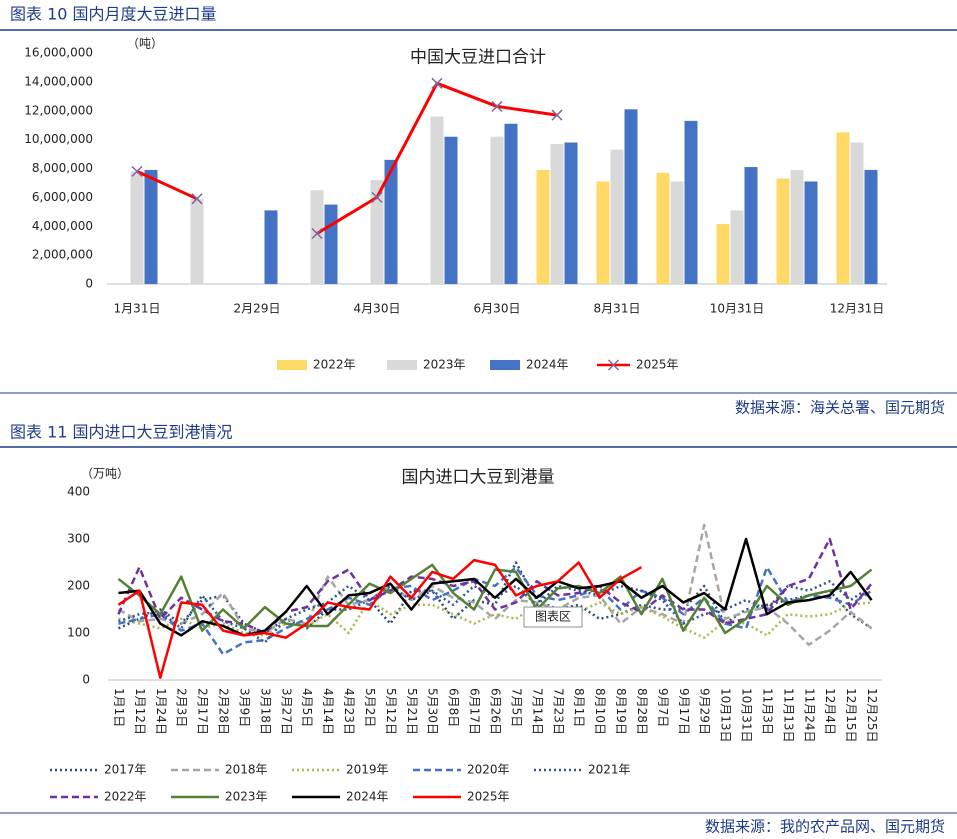  What do you see at coordinates (367, 770) in the screenshot?
I see `legend-label: 2019年` at bounding box center [367, 770].